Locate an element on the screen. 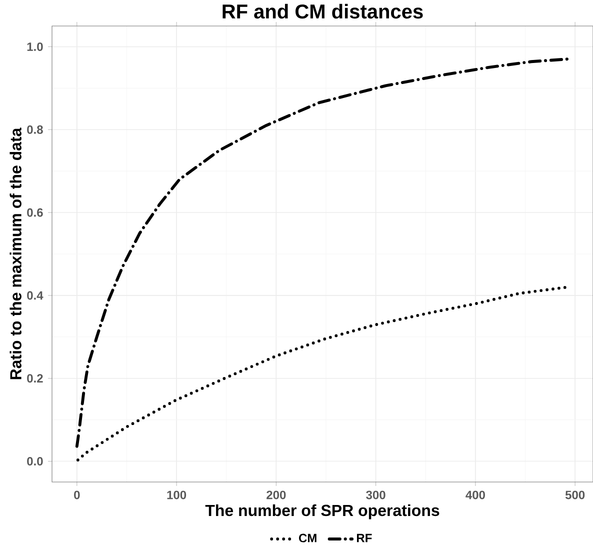  x-axis-title: The number of SPR operations is located at coordinates (322, 512).